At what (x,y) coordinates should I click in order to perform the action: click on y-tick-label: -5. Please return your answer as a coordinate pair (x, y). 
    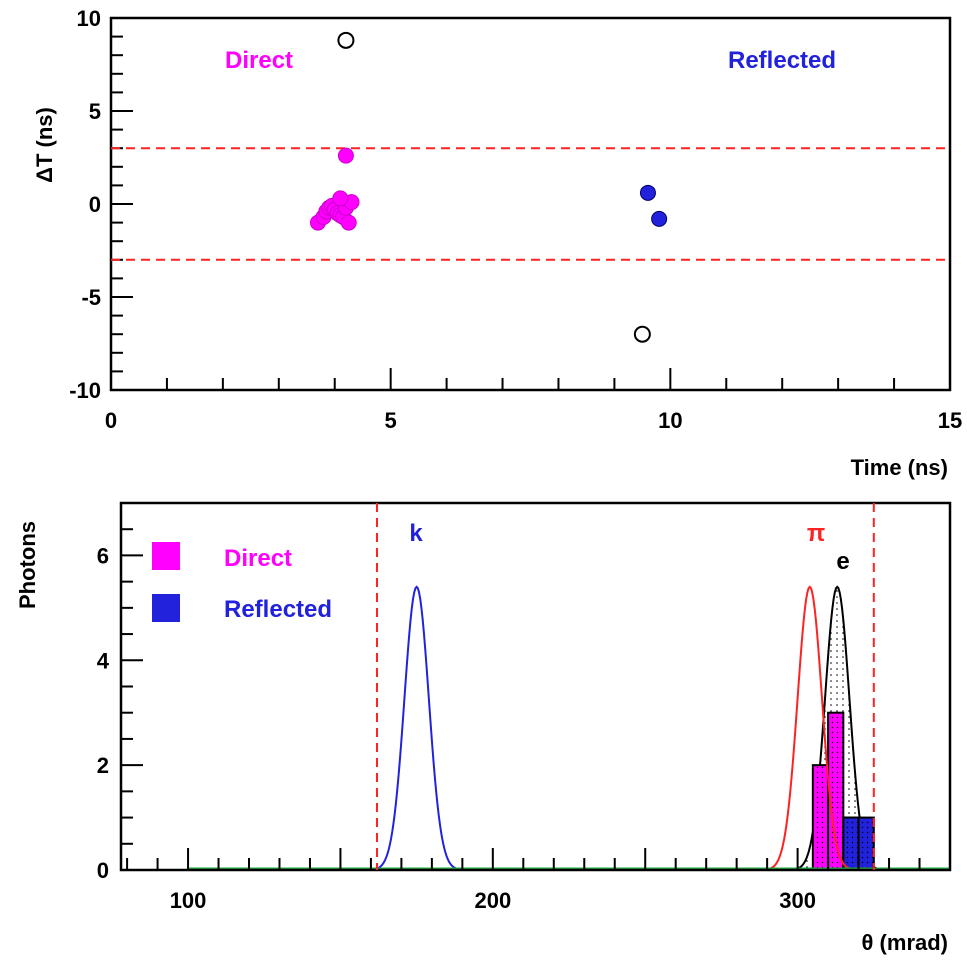
    Looking at the image, I should click on (91, 297).